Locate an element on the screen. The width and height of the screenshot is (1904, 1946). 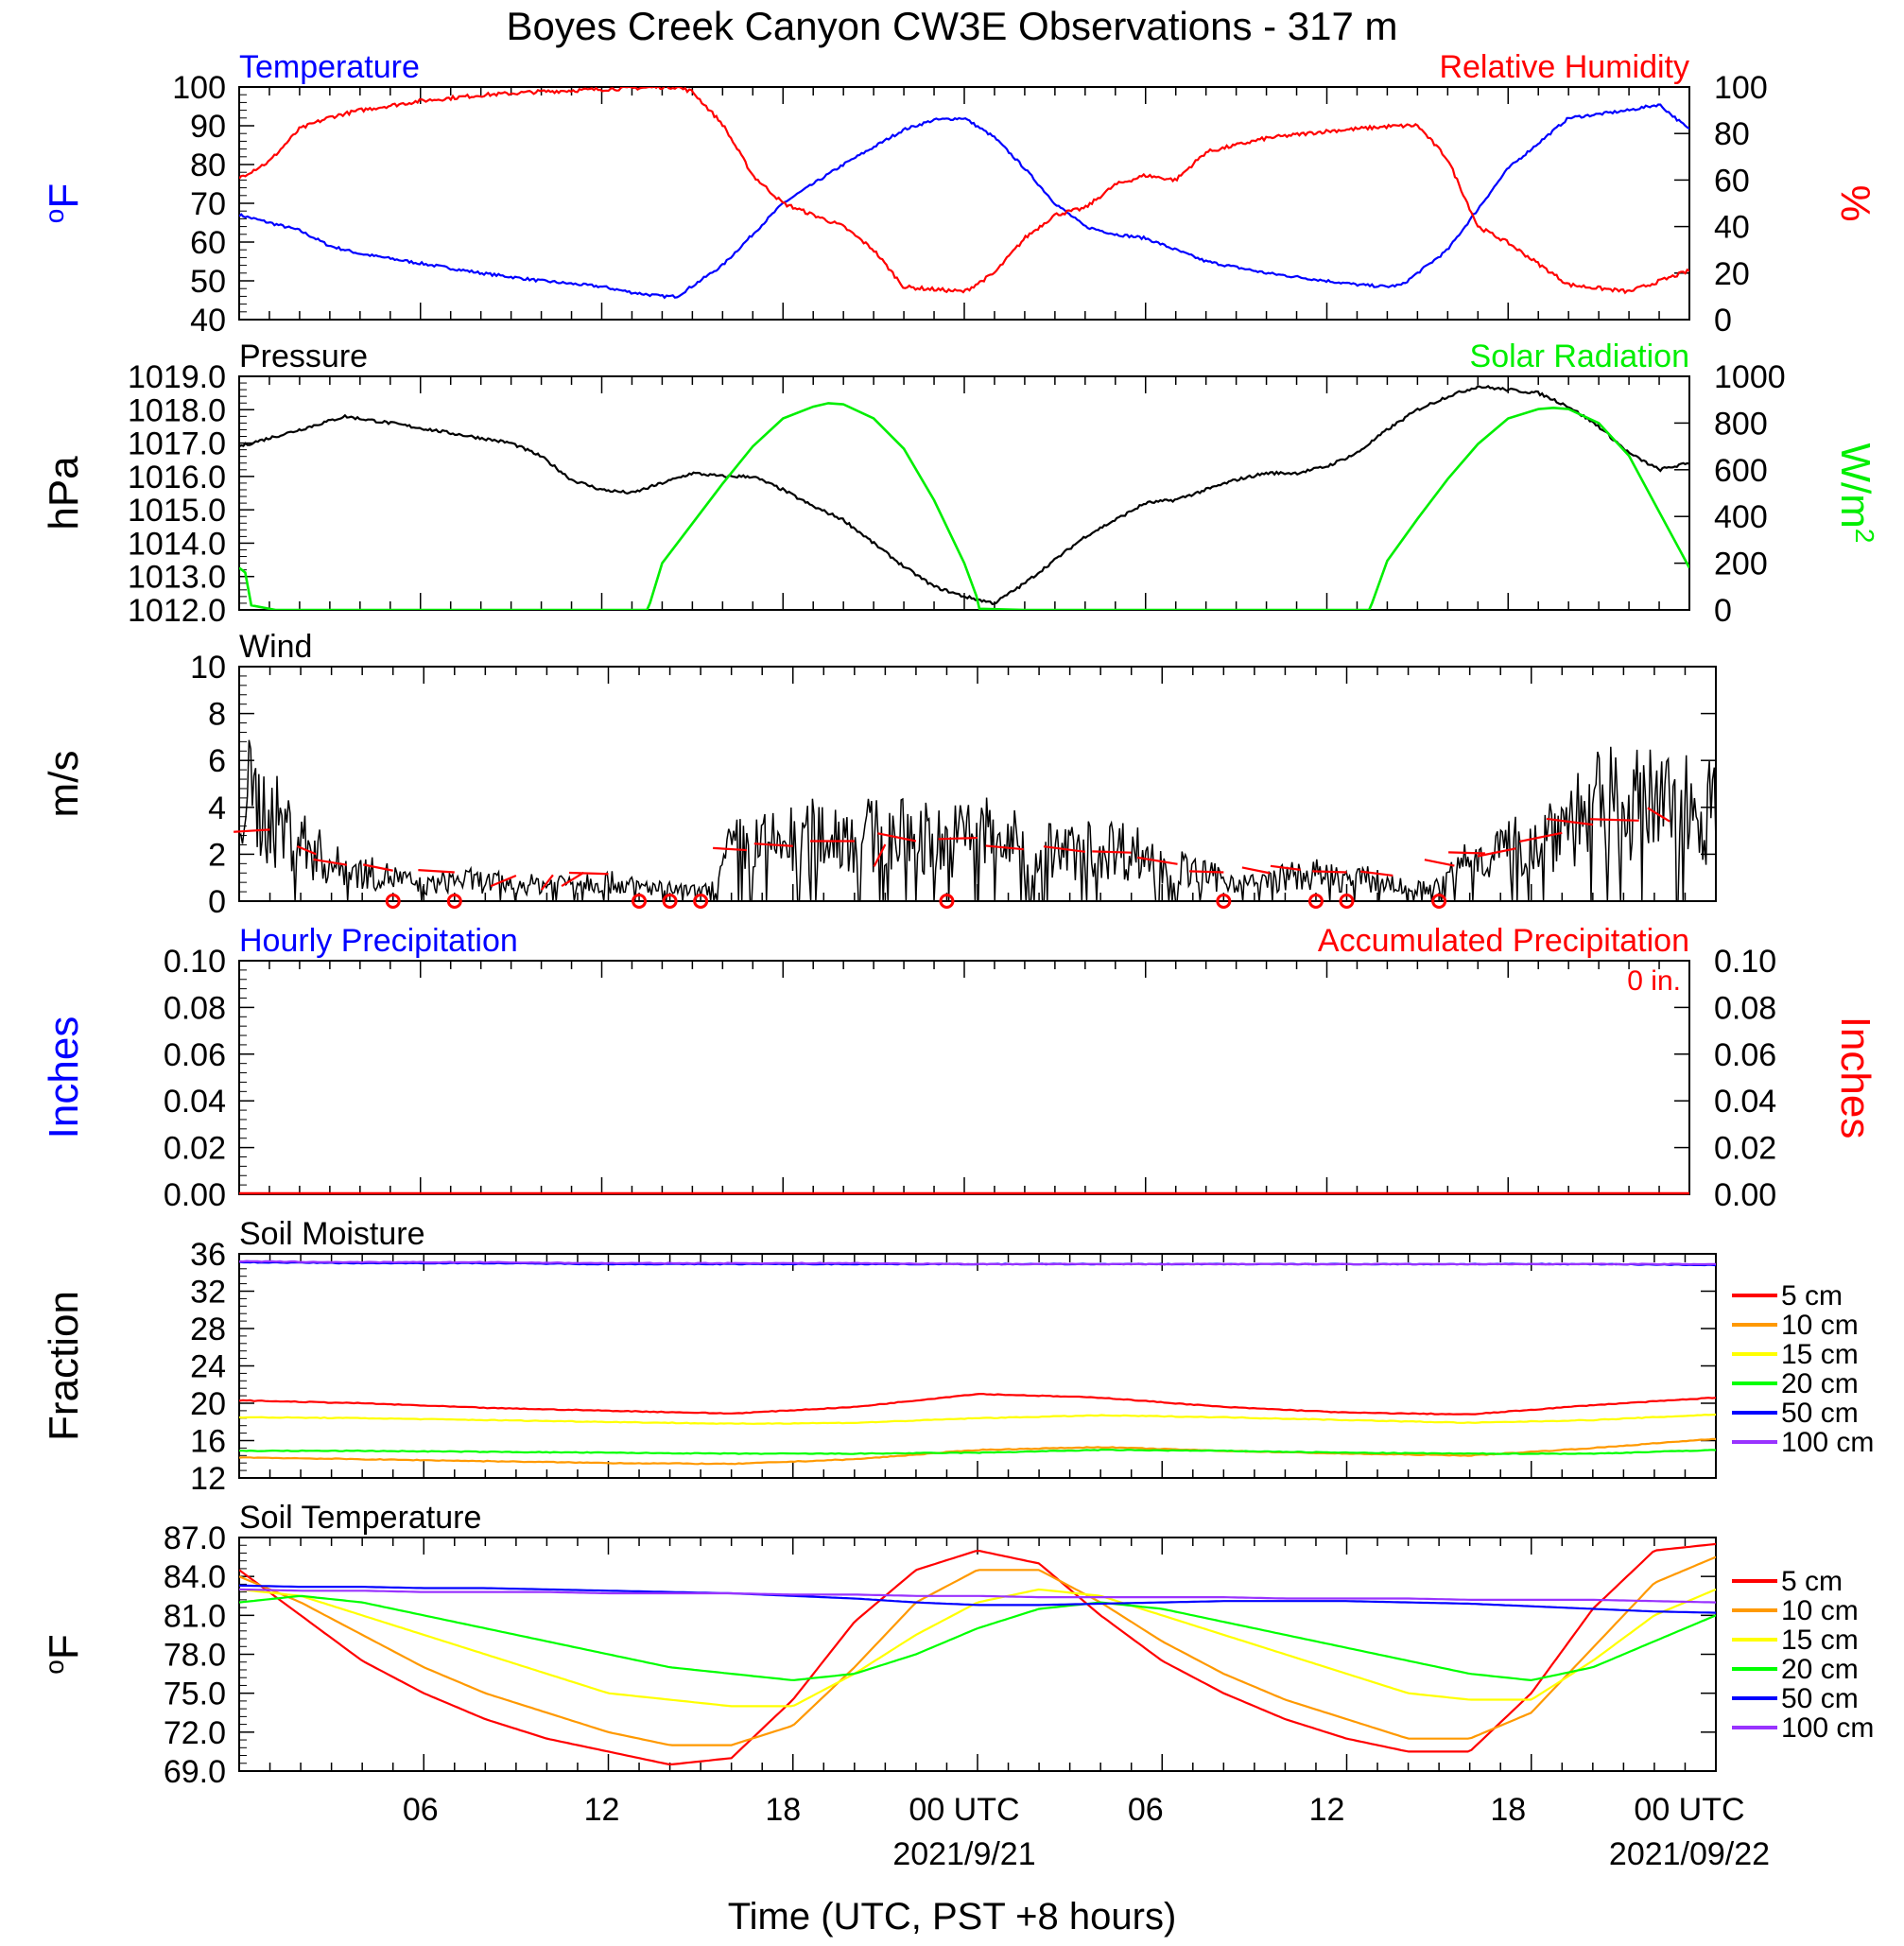
y-tick-label: 40 is located at coordinates (208, 321).